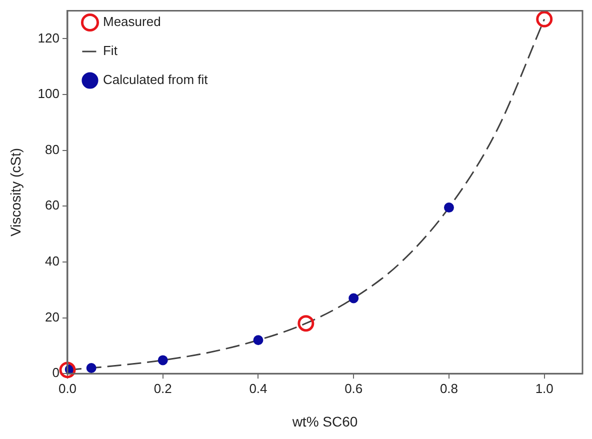 This screenshot has width=592, height=439. I want to click on x-tick-label: 0.6, so click(353, 388).